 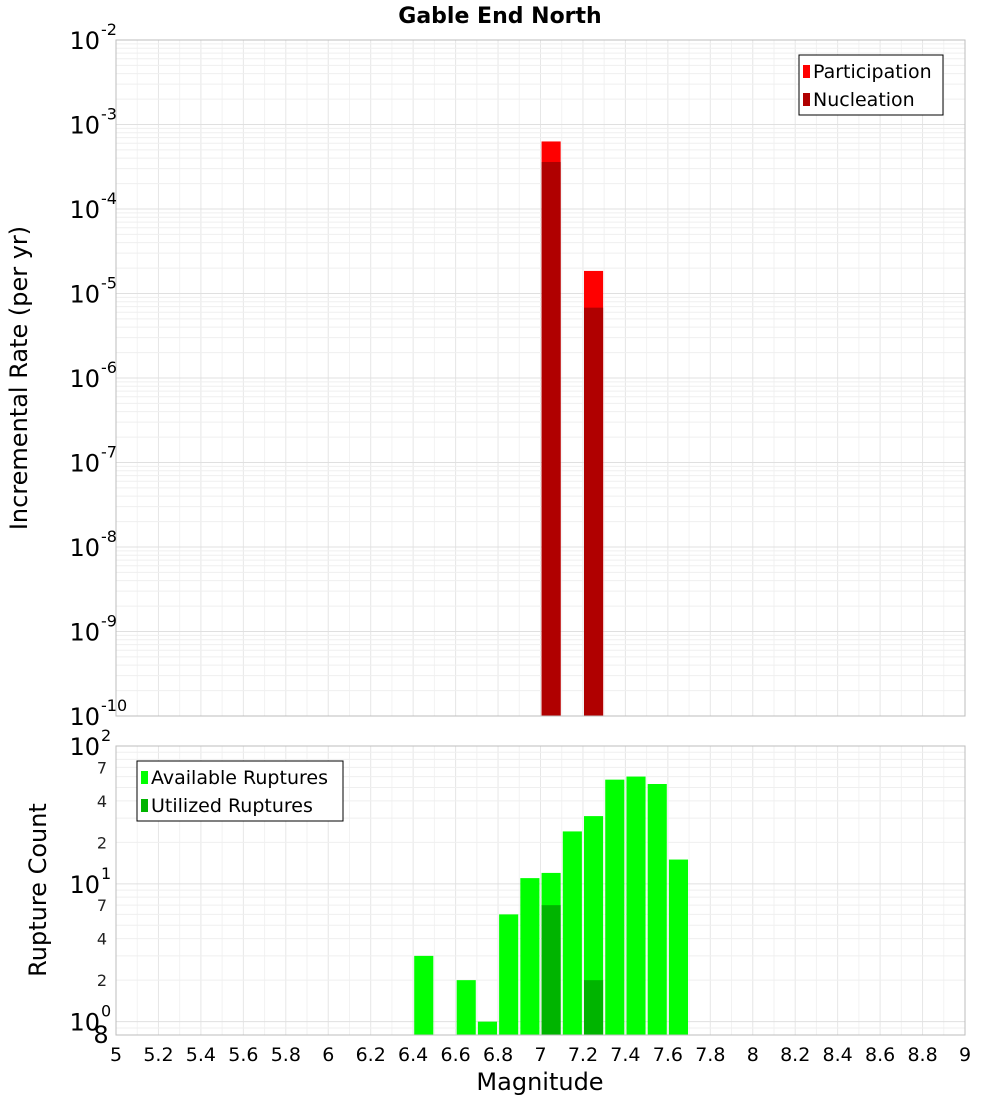 I want to click on top-ytick-exponent: -4, so click(x=109, y=198).